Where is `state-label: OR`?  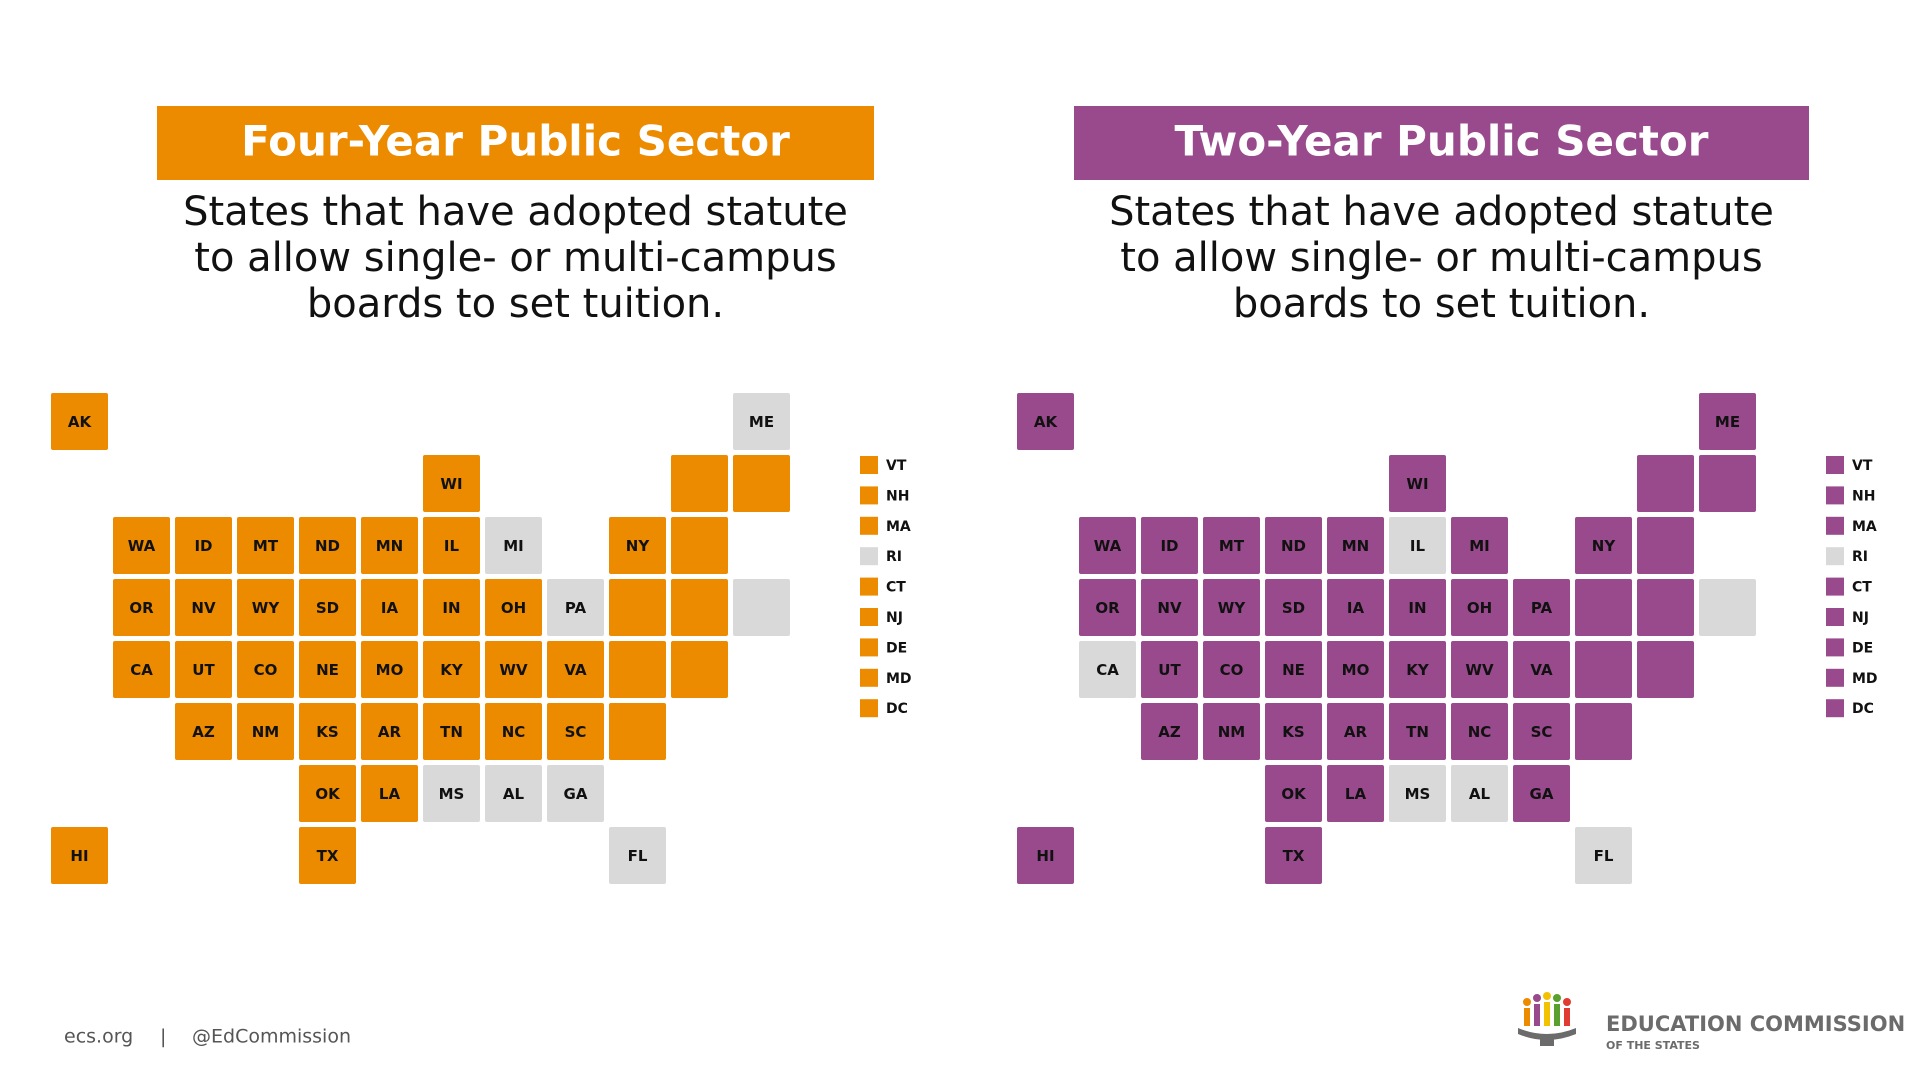 state-label: OR is located at coordinates (1107, 608).